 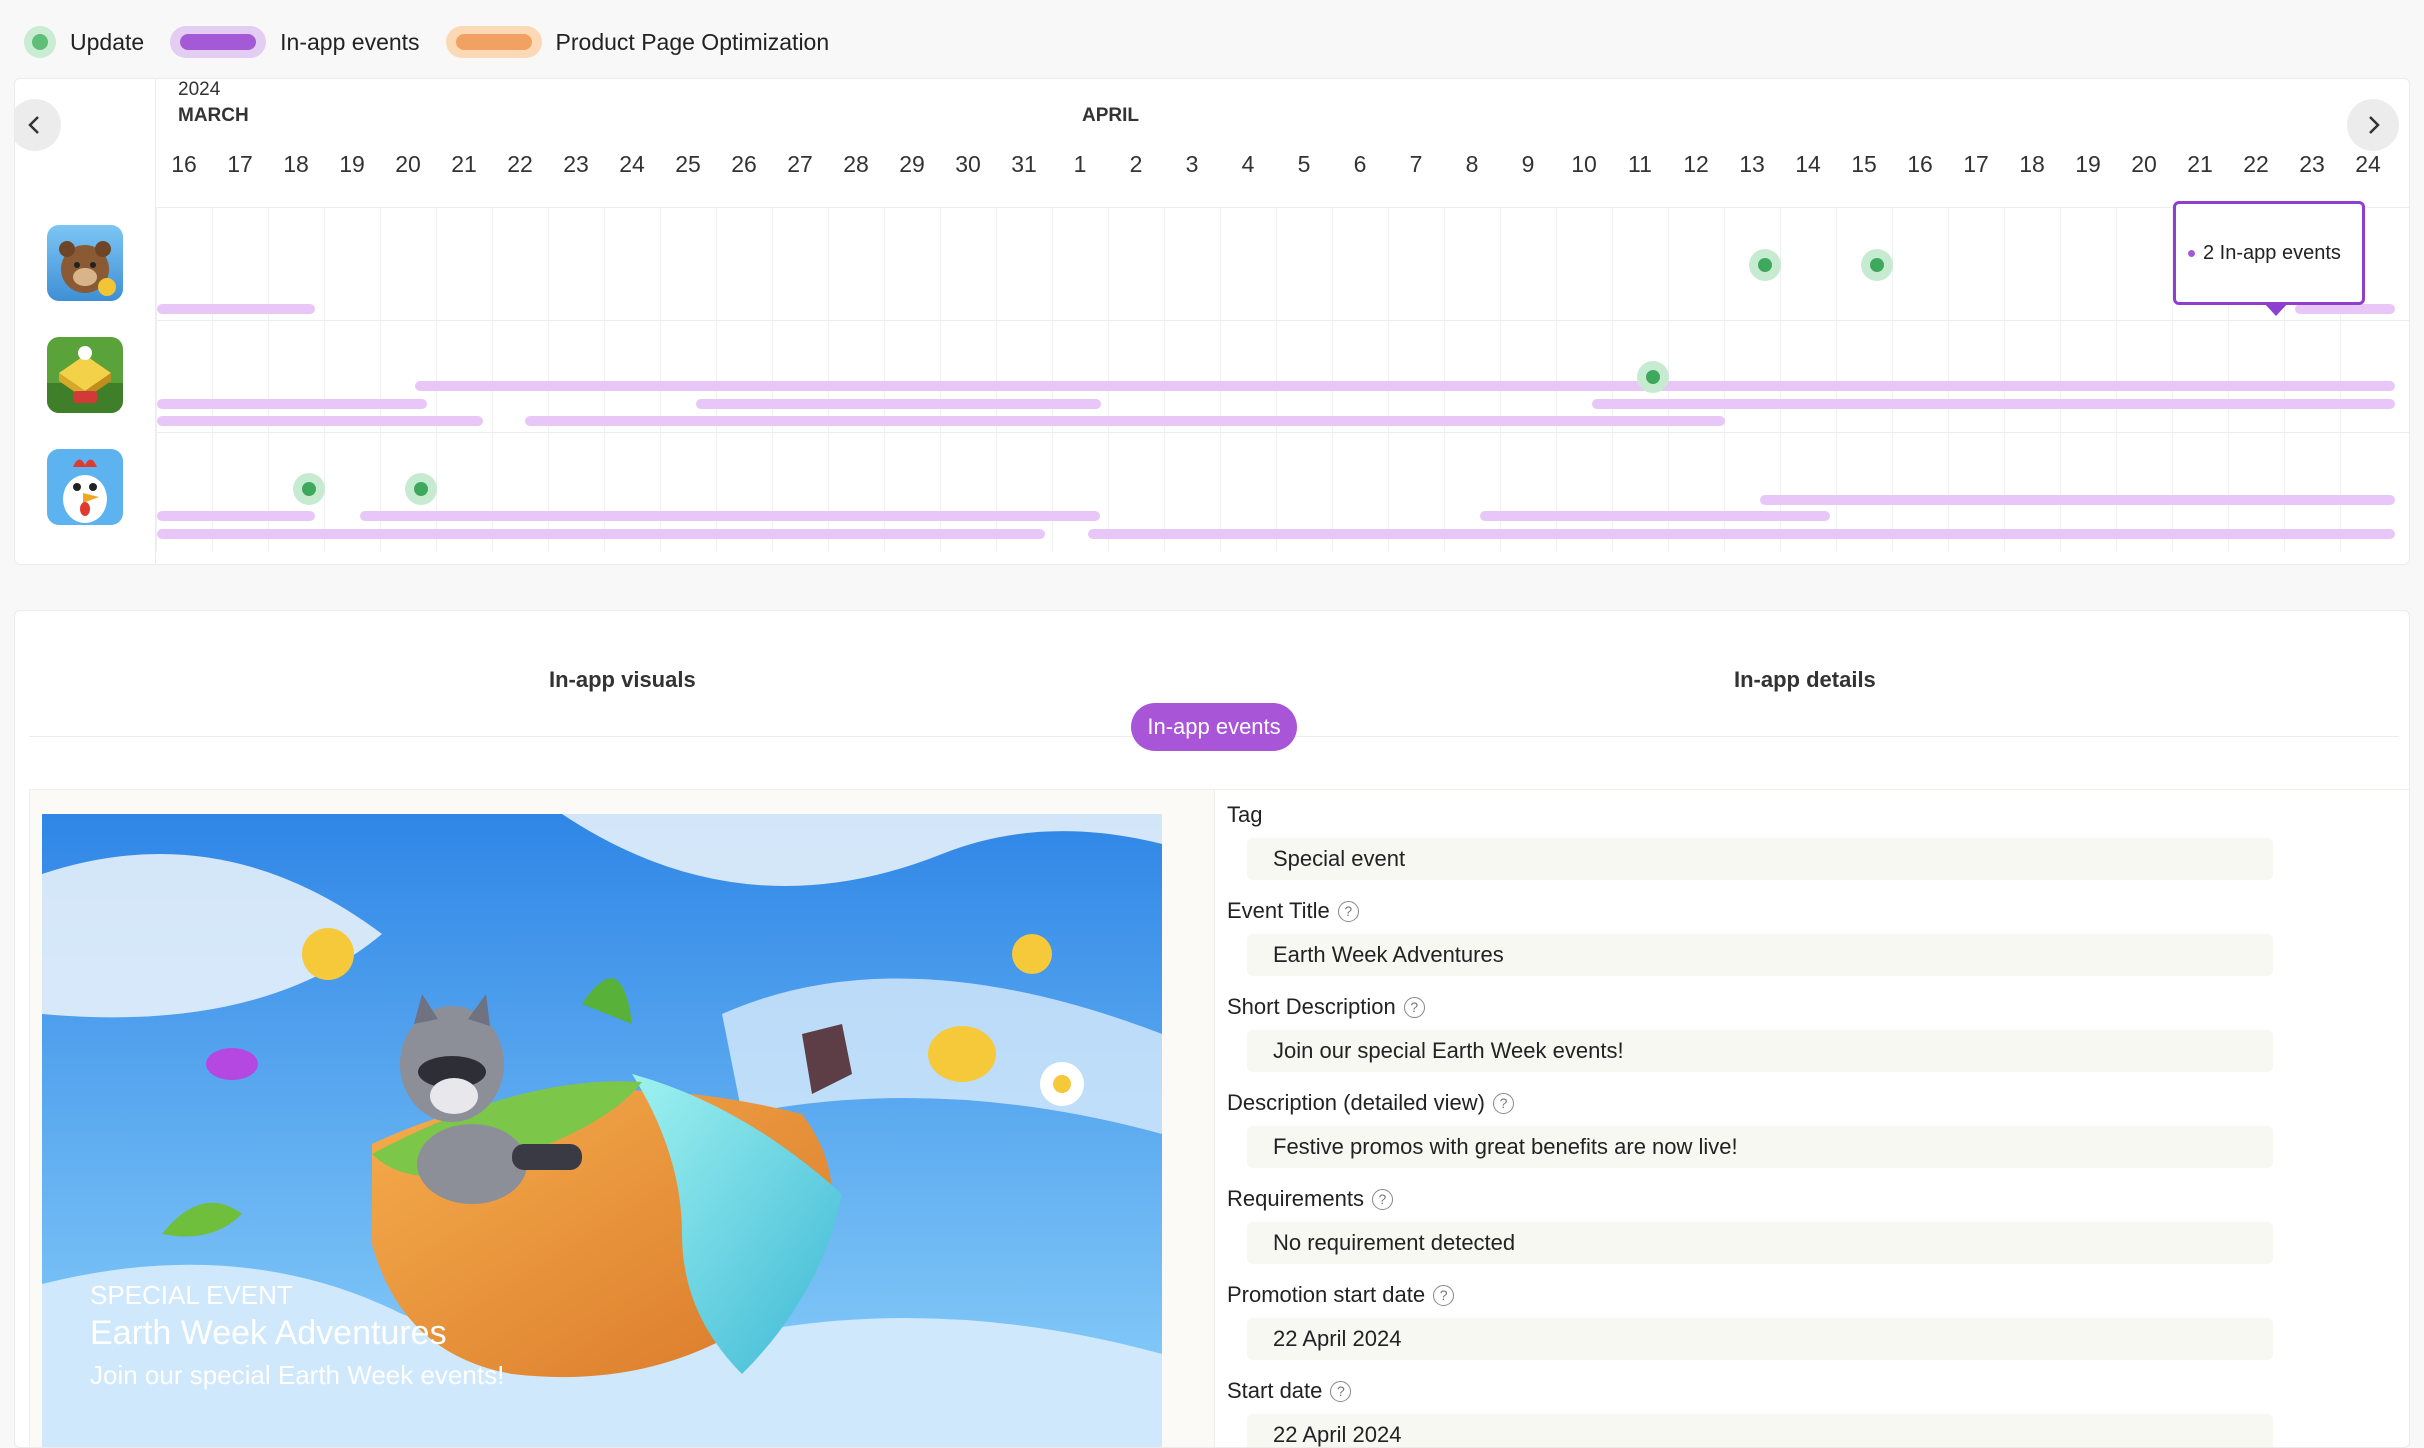 I want to click on bear-game-app-icon, so click(x=85, y=263).